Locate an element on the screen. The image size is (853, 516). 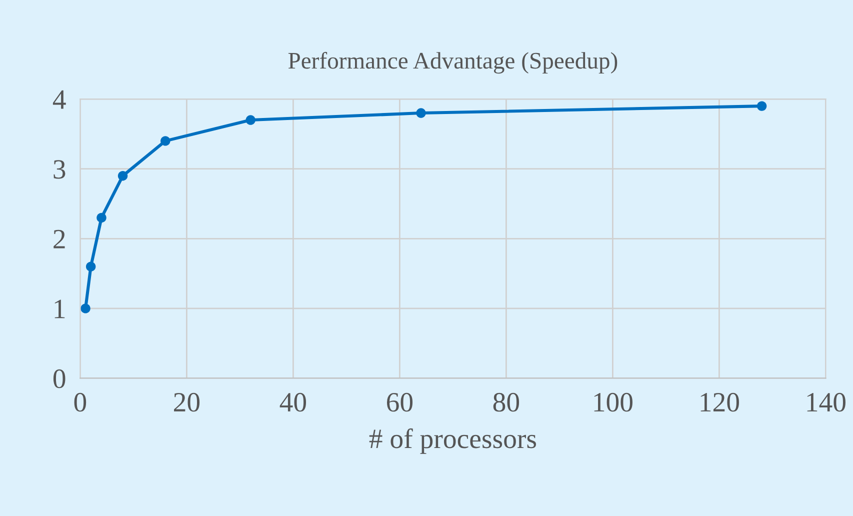
chart-title: Performance Advantage (Speedup) is located at coordinates (453, 63).